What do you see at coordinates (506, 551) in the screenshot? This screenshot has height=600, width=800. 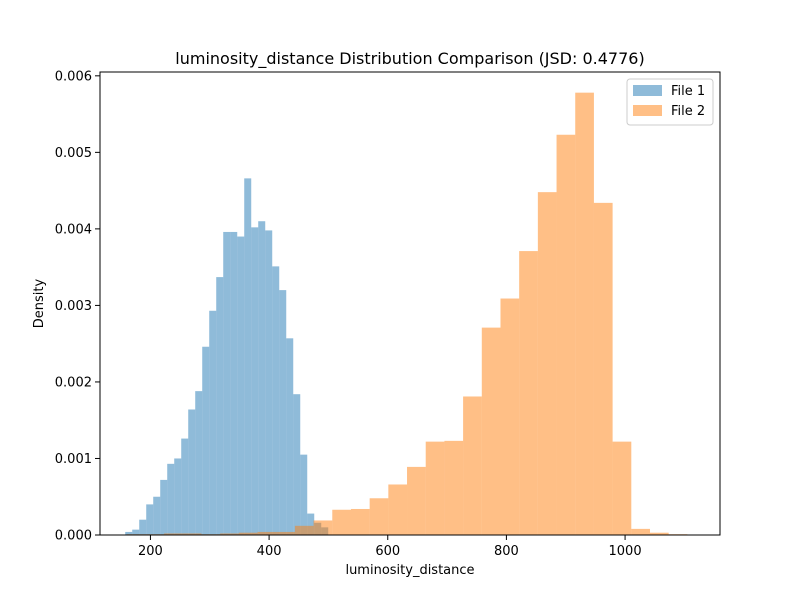 I see `x-tick-label: 800` at bounding box center [506, 551].